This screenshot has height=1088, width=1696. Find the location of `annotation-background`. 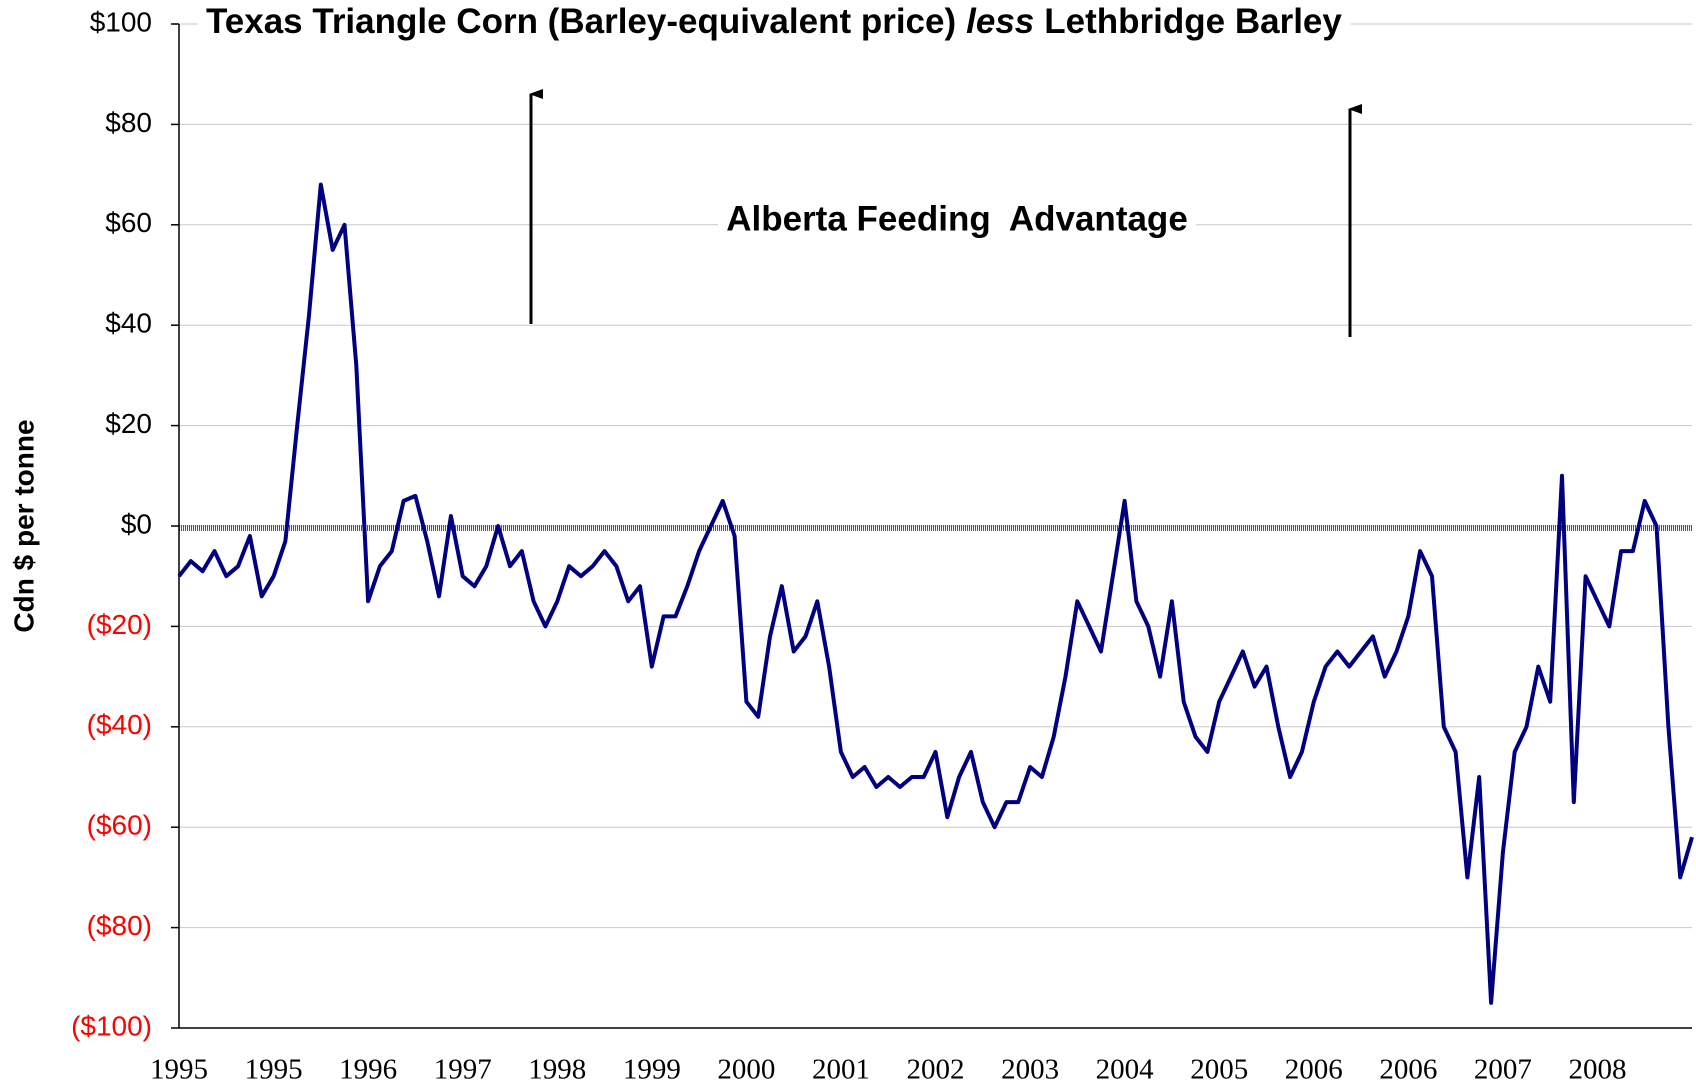

annotation-background is located at coordinates (957, 219).